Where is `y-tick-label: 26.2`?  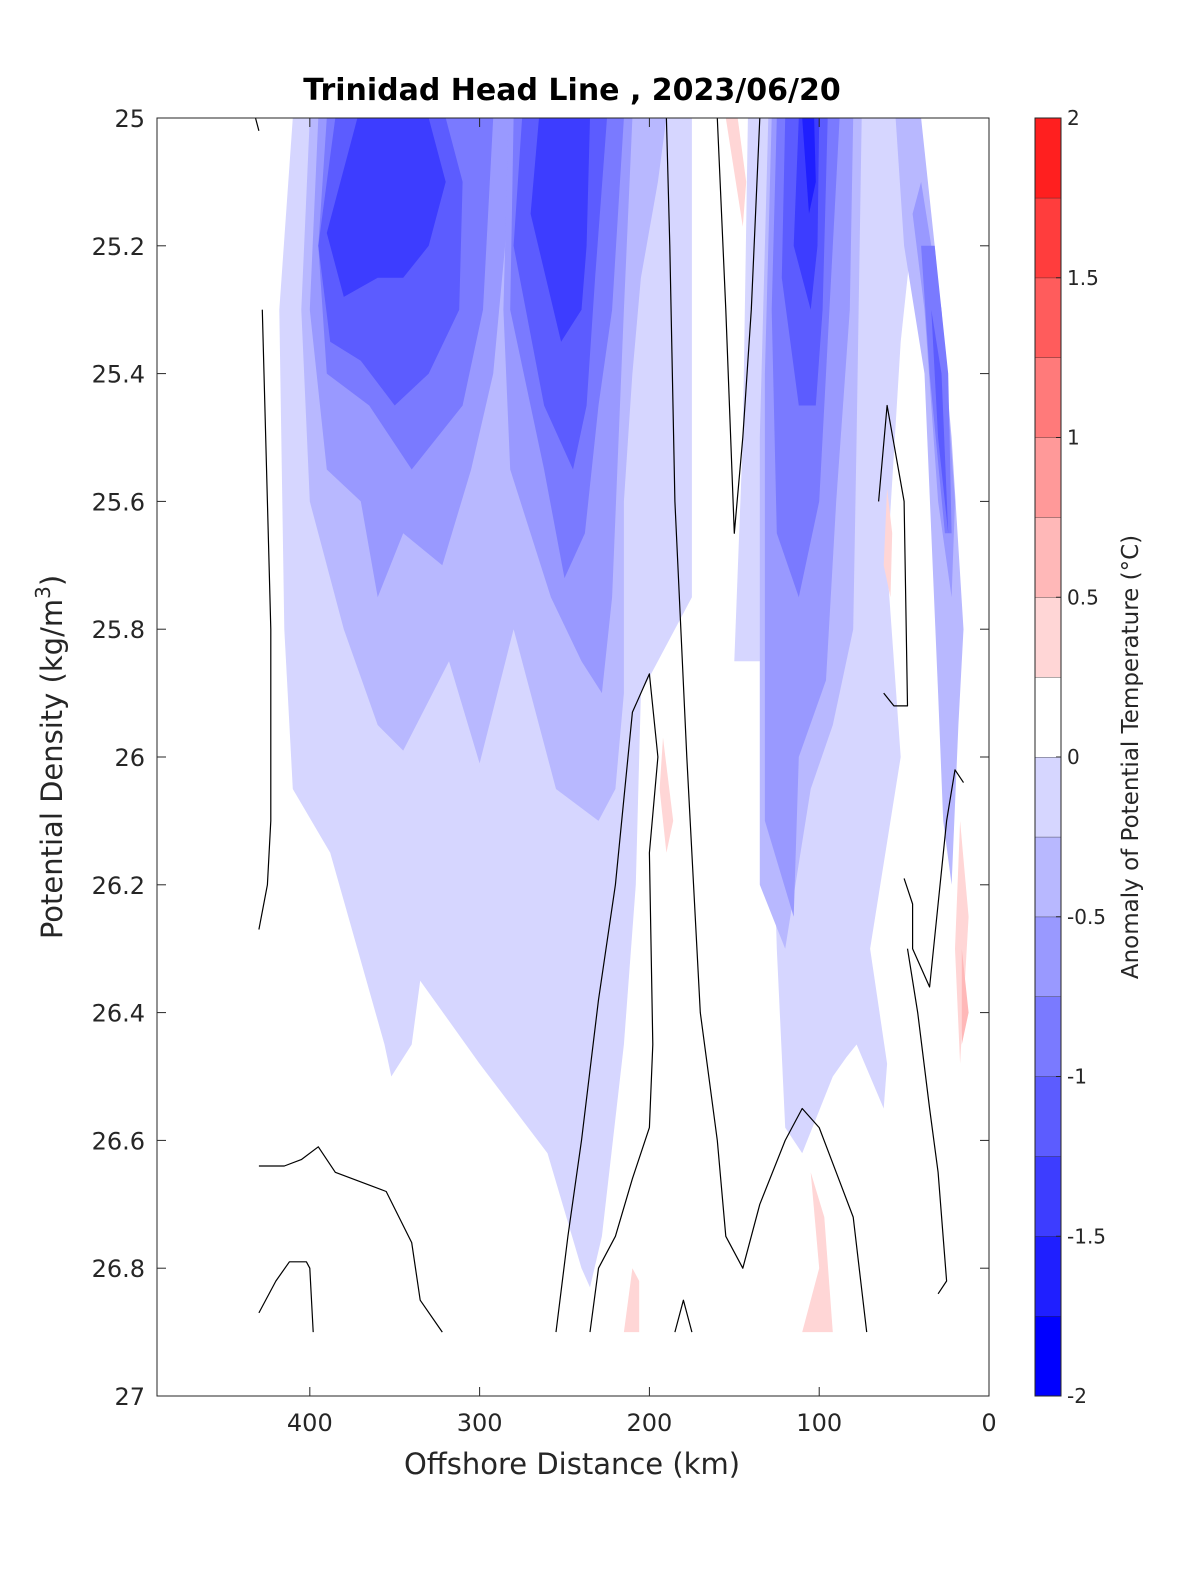 y-tick-label: 26.2 is located at coordinates (118, 886).